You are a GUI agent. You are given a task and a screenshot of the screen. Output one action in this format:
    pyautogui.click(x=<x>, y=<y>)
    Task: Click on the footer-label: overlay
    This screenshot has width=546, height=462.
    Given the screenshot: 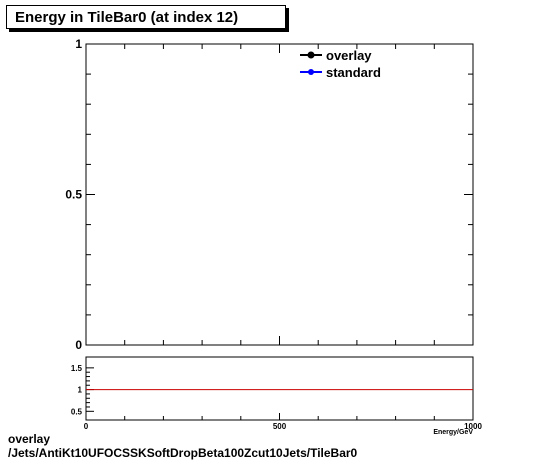 What is the action you would take?
    pyautogui.click(x=29, y=439)
    